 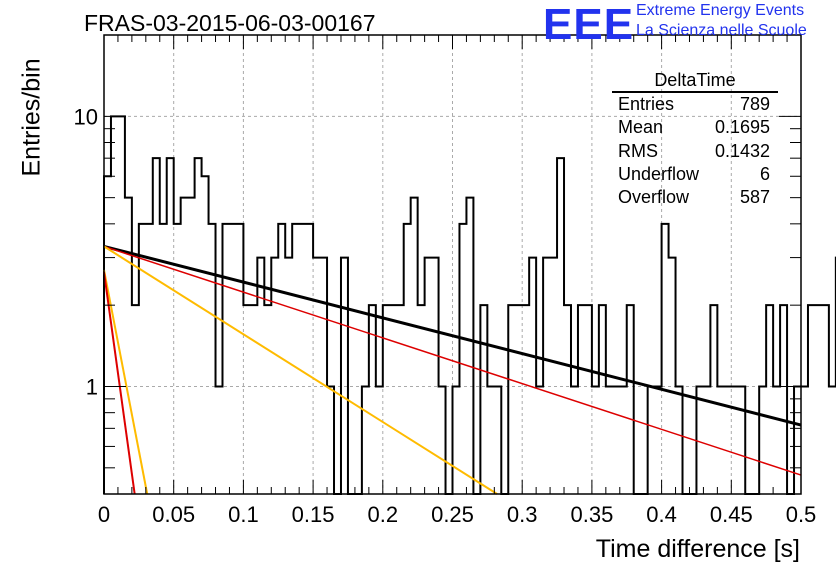 What do you see at coordinates (720, 10) in the screenshot?
I see `logo-line-1: Extreme Energy Events` at bounding box center [720, 10].